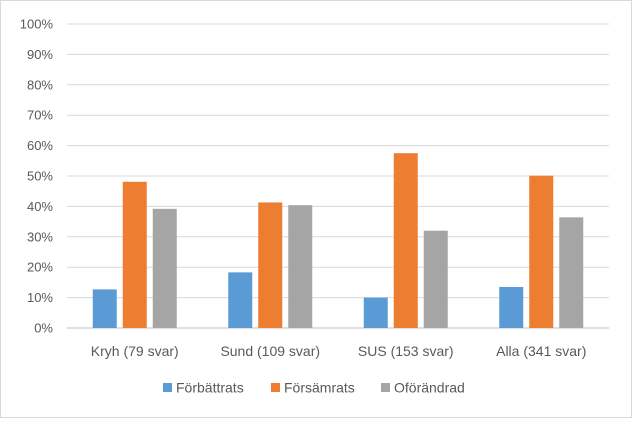  Describe the element at coordinates (40, 115) in the screenshot. I see `y-tick-label: 70%` at that location.